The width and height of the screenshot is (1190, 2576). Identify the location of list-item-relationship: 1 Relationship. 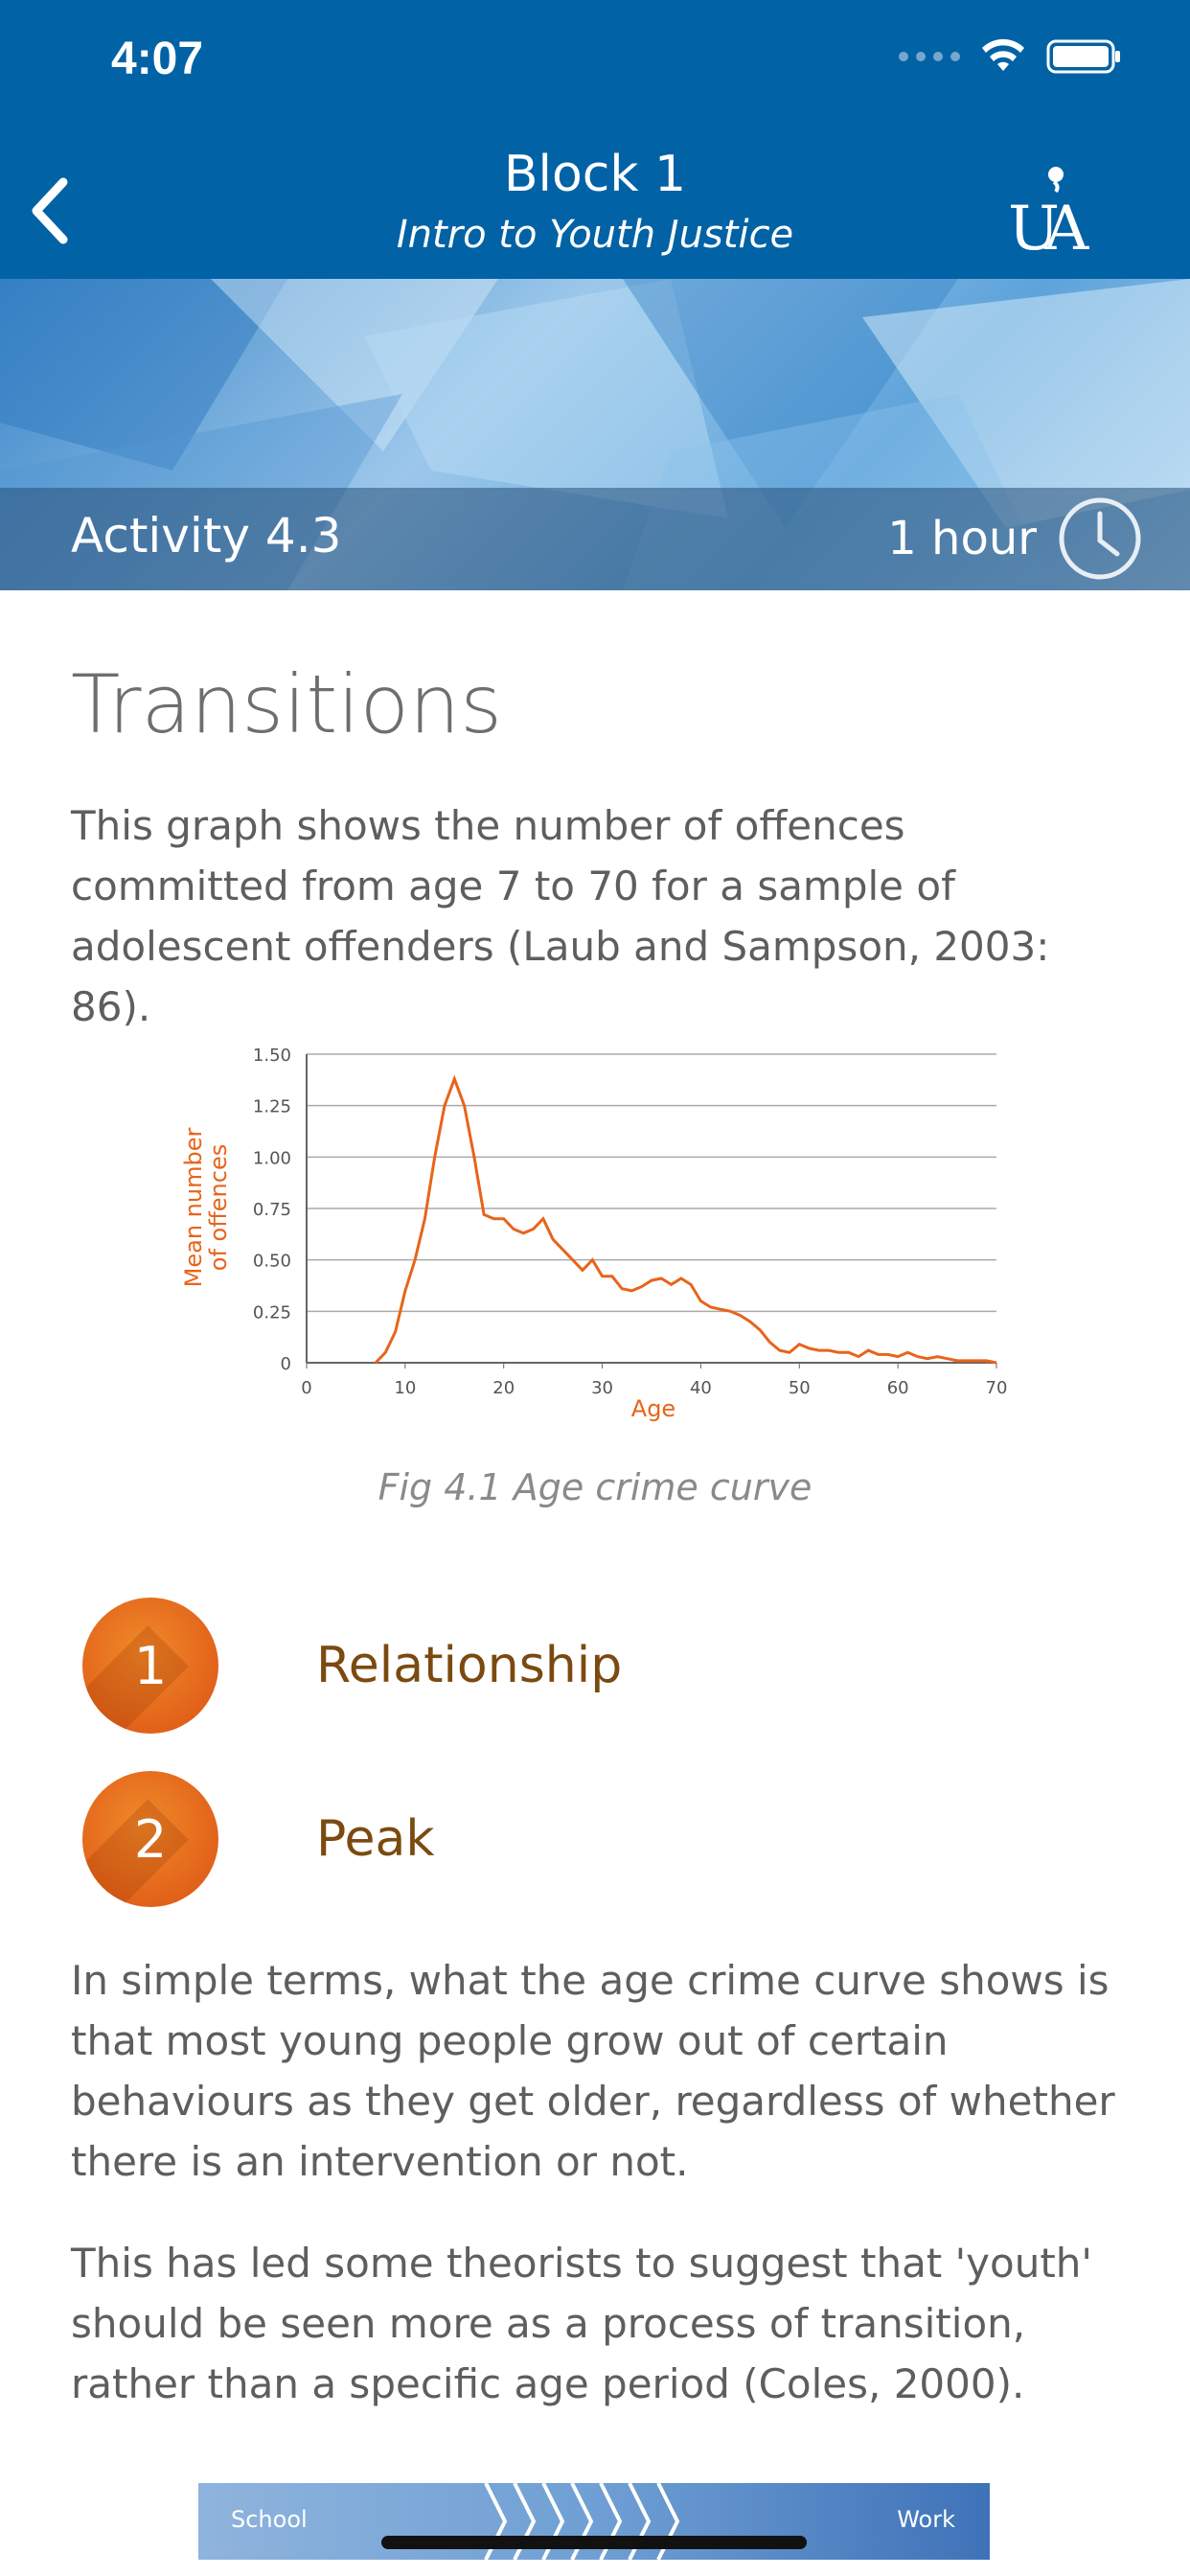
(352, 1666).